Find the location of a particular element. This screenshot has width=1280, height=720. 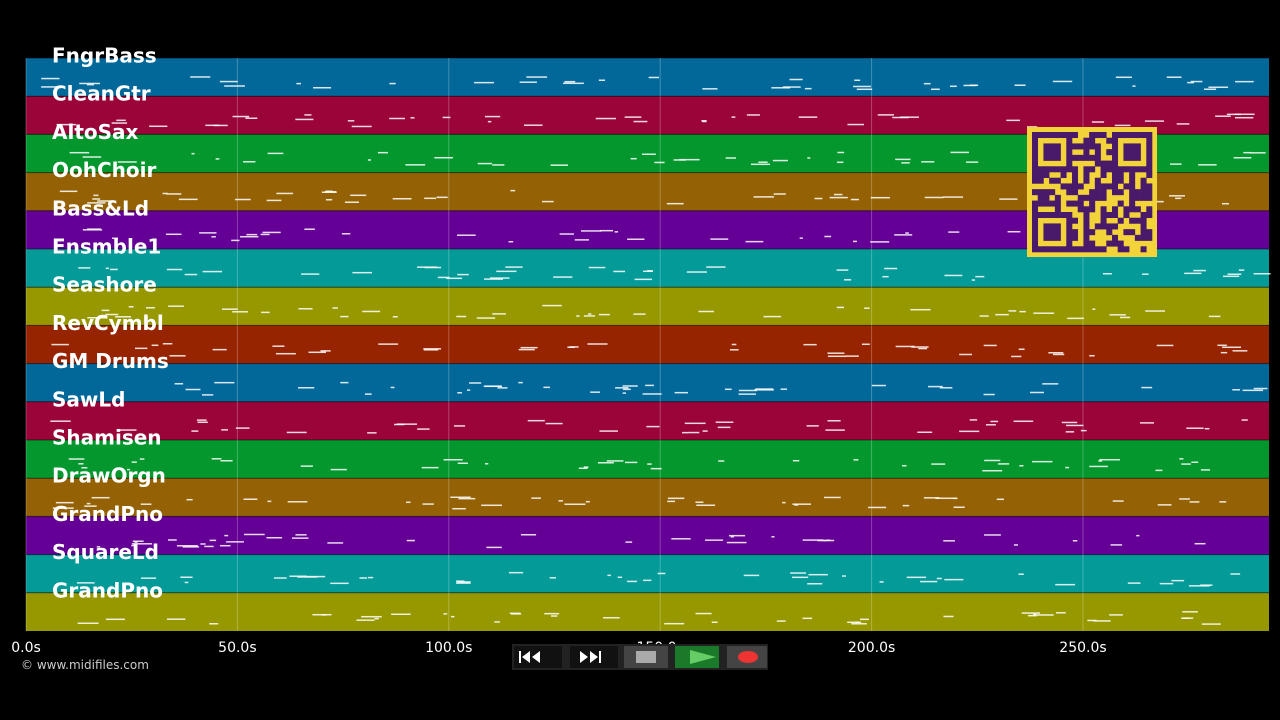

stop-button is located at coordinates (646, 657).